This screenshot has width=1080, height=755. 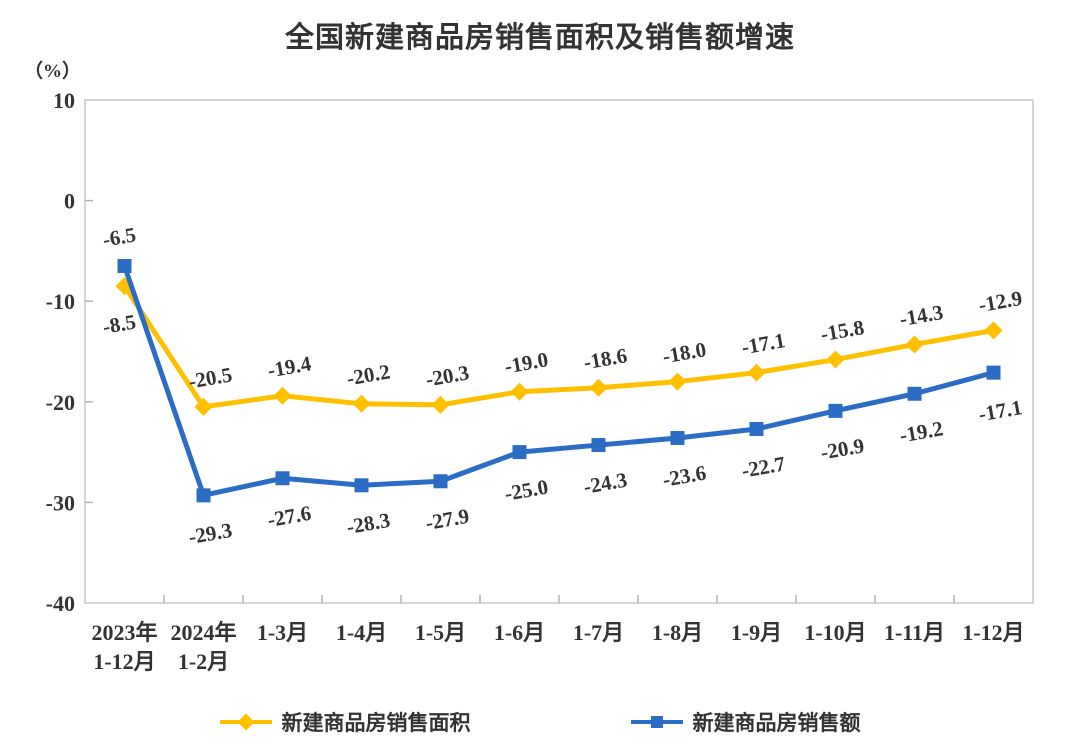 What do you see at coordinates (119, 236) in the screenshot?
I see `data-label: -6.5` at bounding box center [119, 236].